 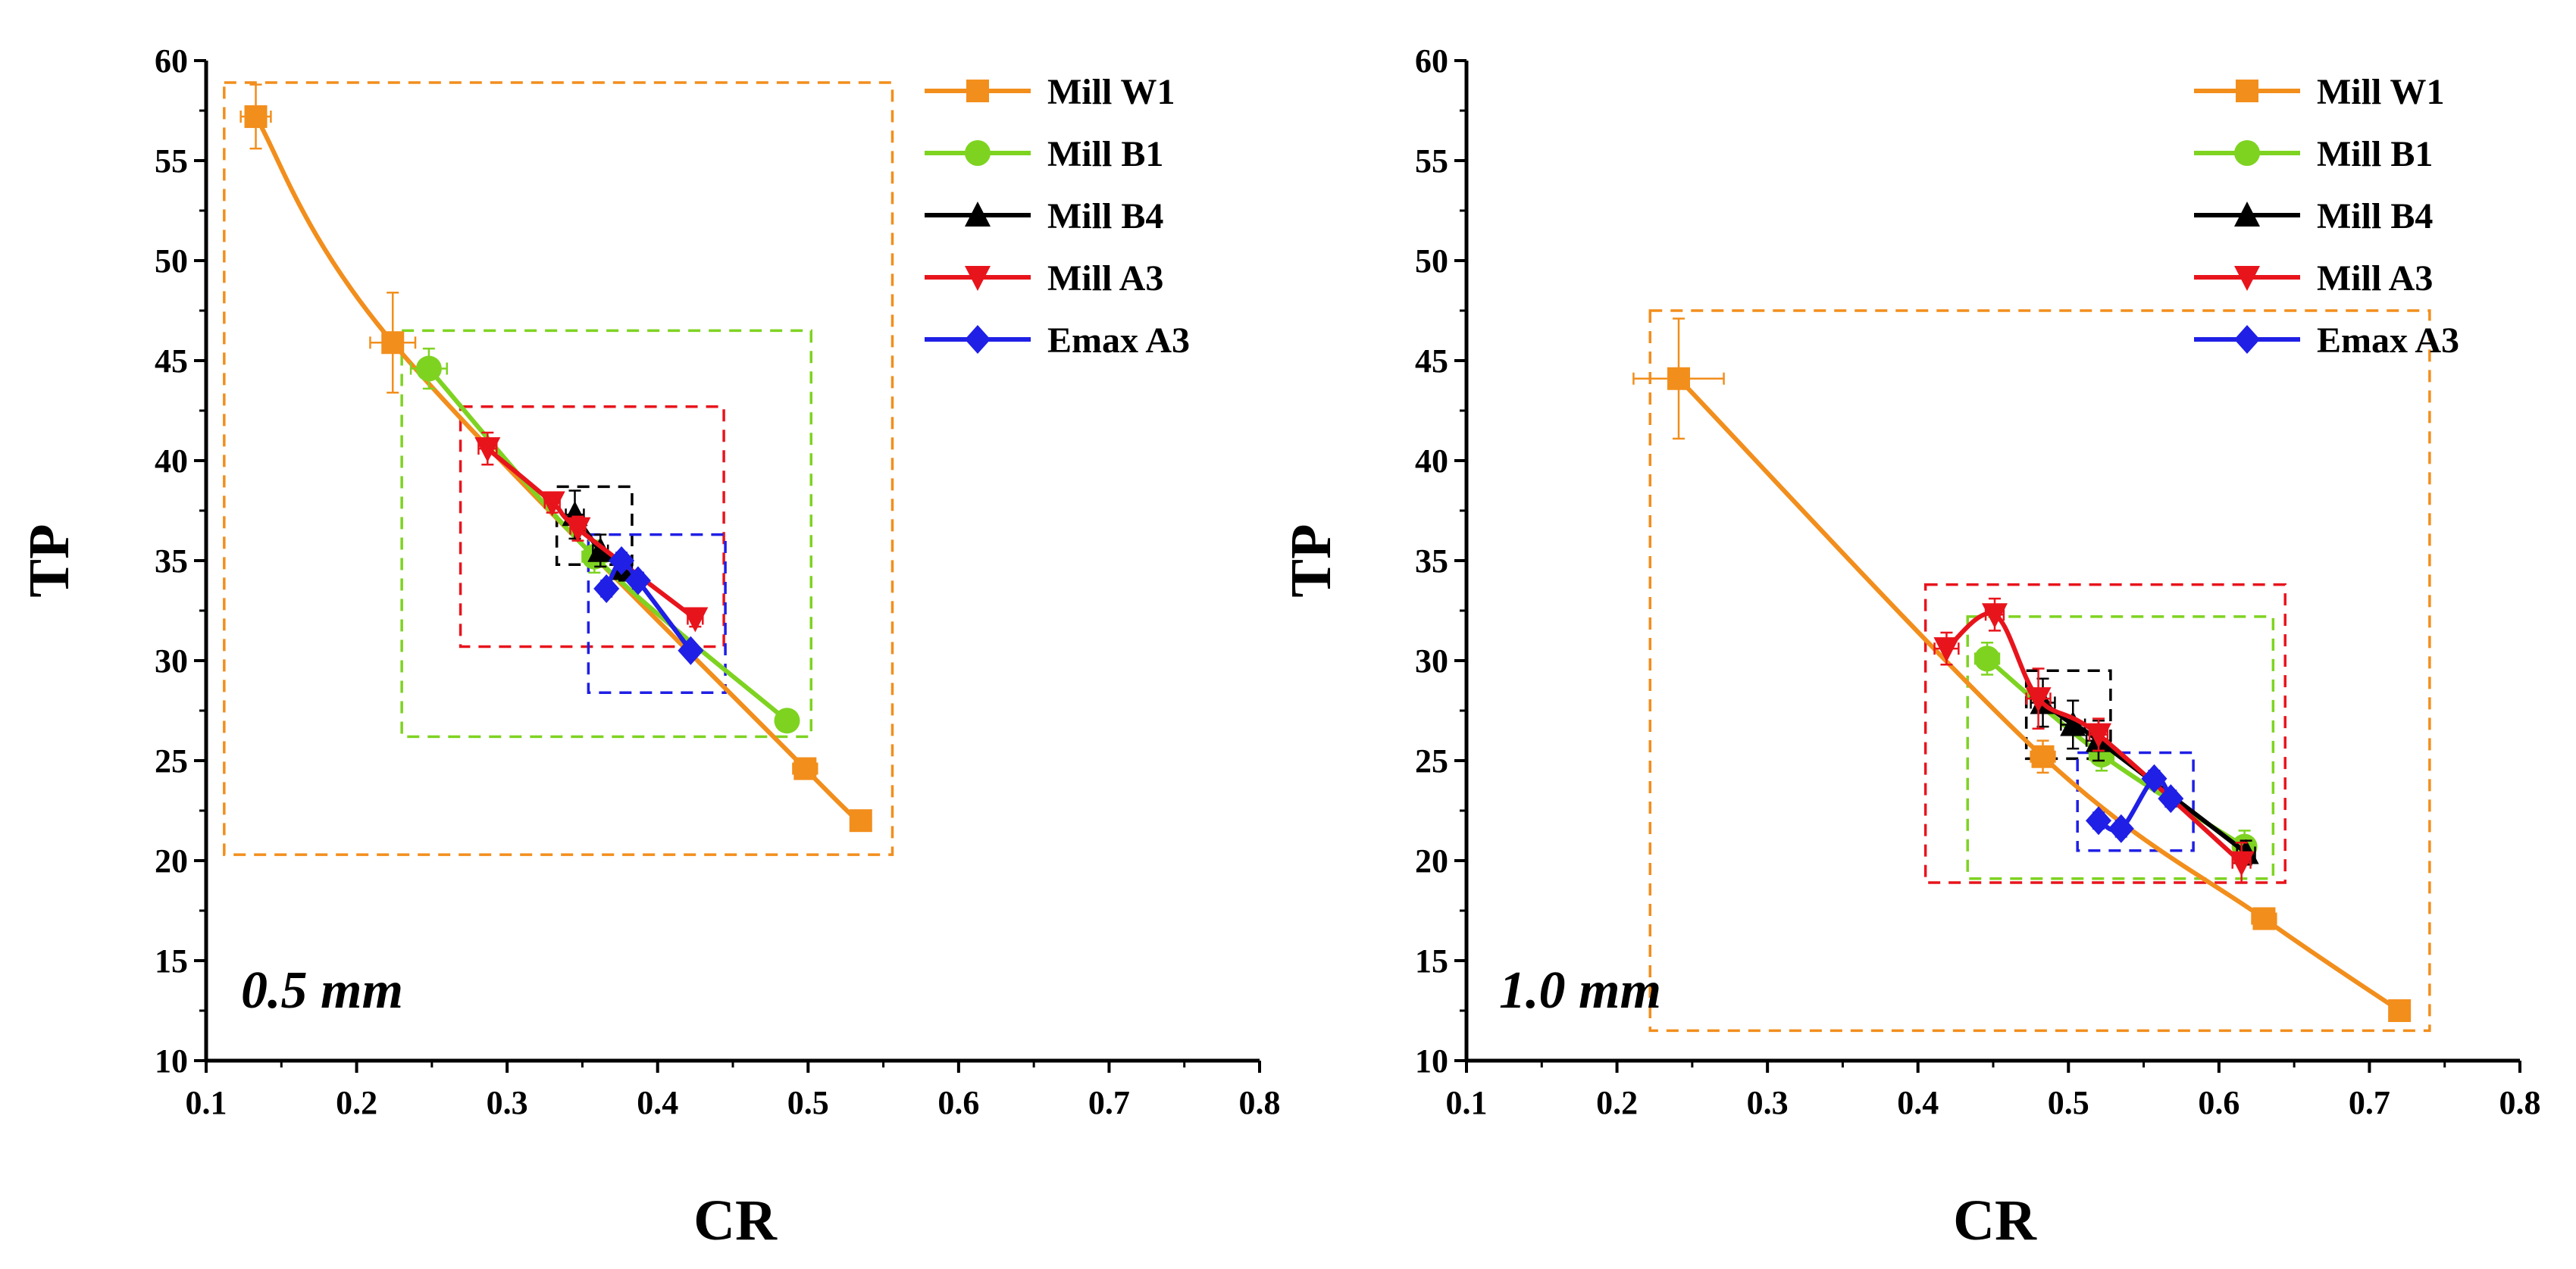 I want to click on legend: Mill W1 Mill B1 Mill B4 Mill A3 Emax A3, so click(x=1057, y=216).